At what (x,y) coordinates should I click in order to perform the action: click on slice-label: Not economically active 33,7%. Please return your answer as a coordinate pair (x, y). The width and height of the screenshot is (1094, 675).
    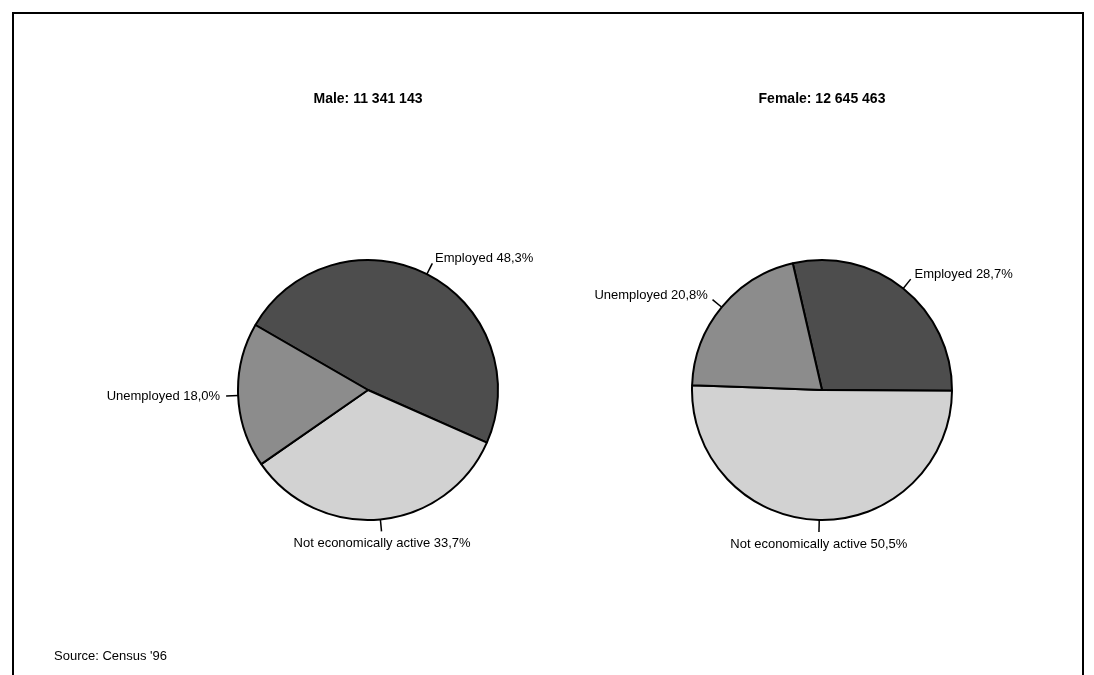
    Looking at the image, I should click on (382, 543).